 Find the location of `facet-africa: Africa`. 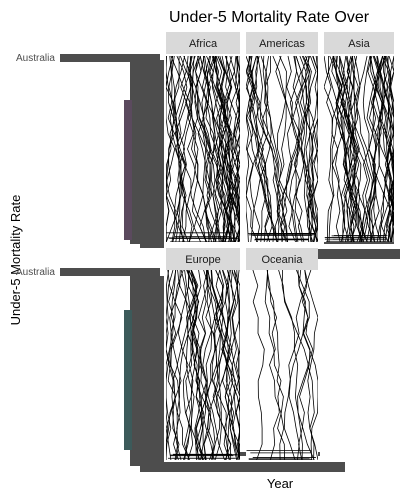

facet-africa: Africa is located at coordinates (203, 137).